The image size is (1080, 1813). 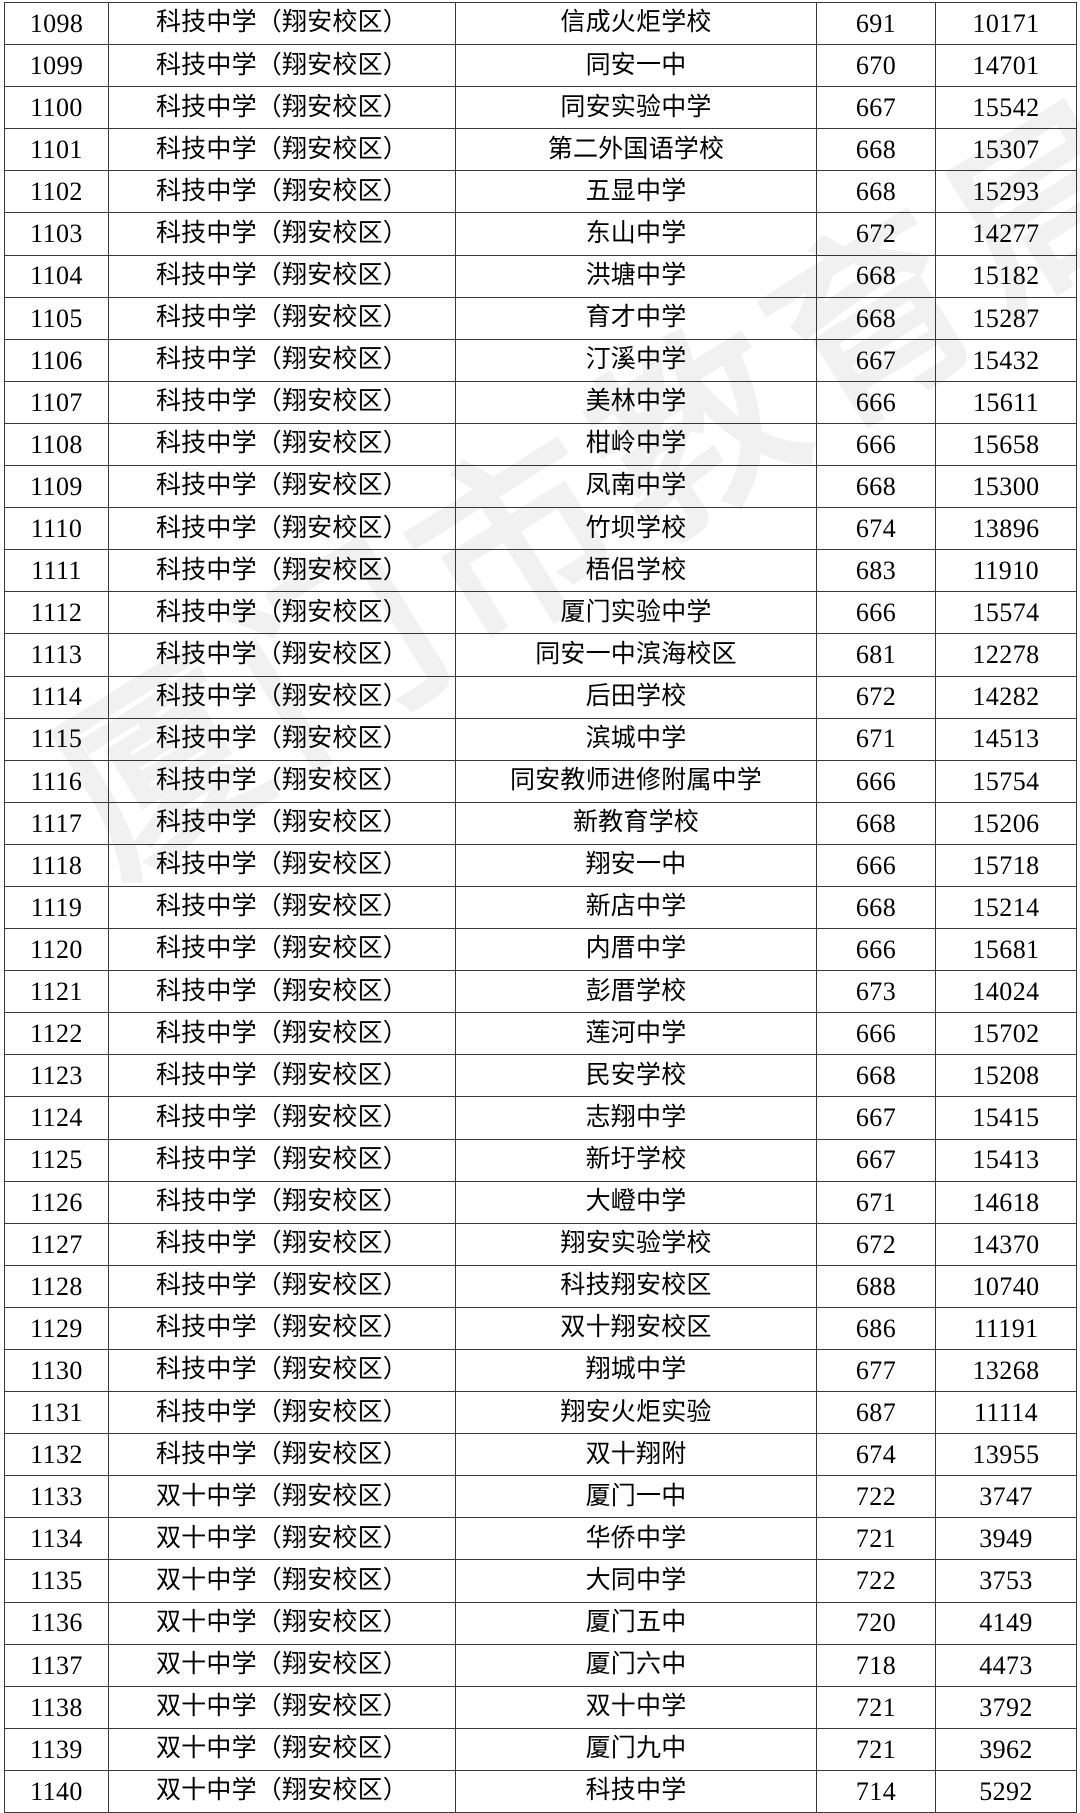 I want to click on cell-origin: 华侨中学, so click(x=636, y=1539).